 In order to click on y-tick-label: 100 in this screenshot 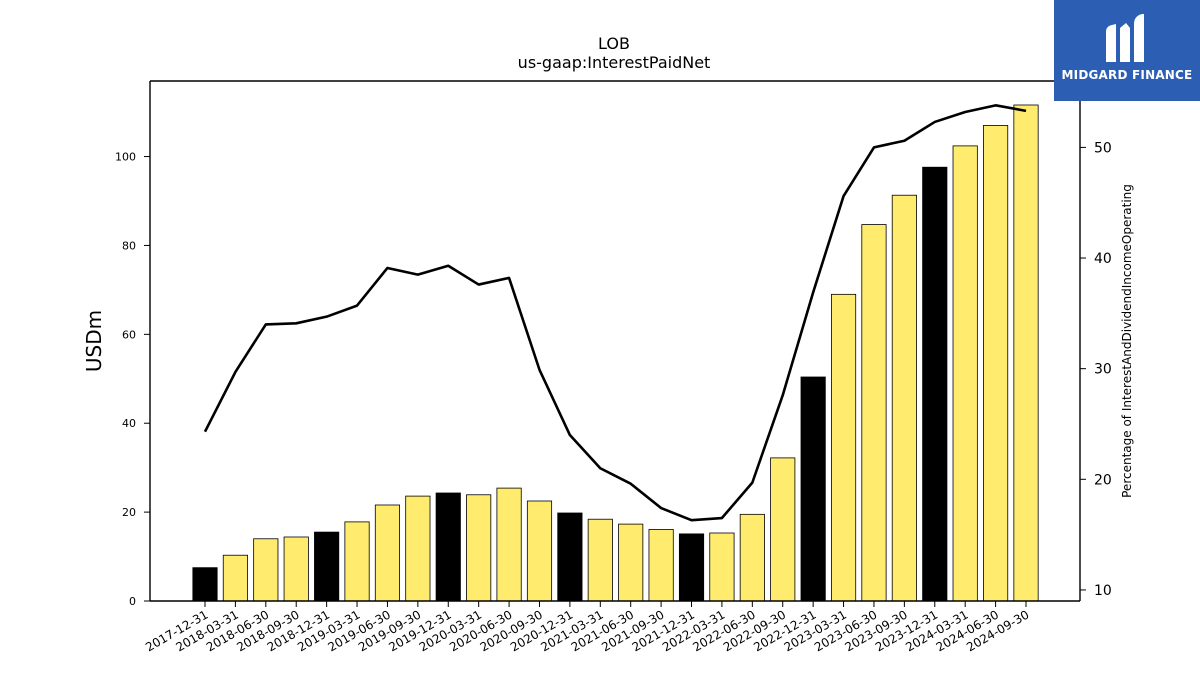, I will do `click(125, 157)`.